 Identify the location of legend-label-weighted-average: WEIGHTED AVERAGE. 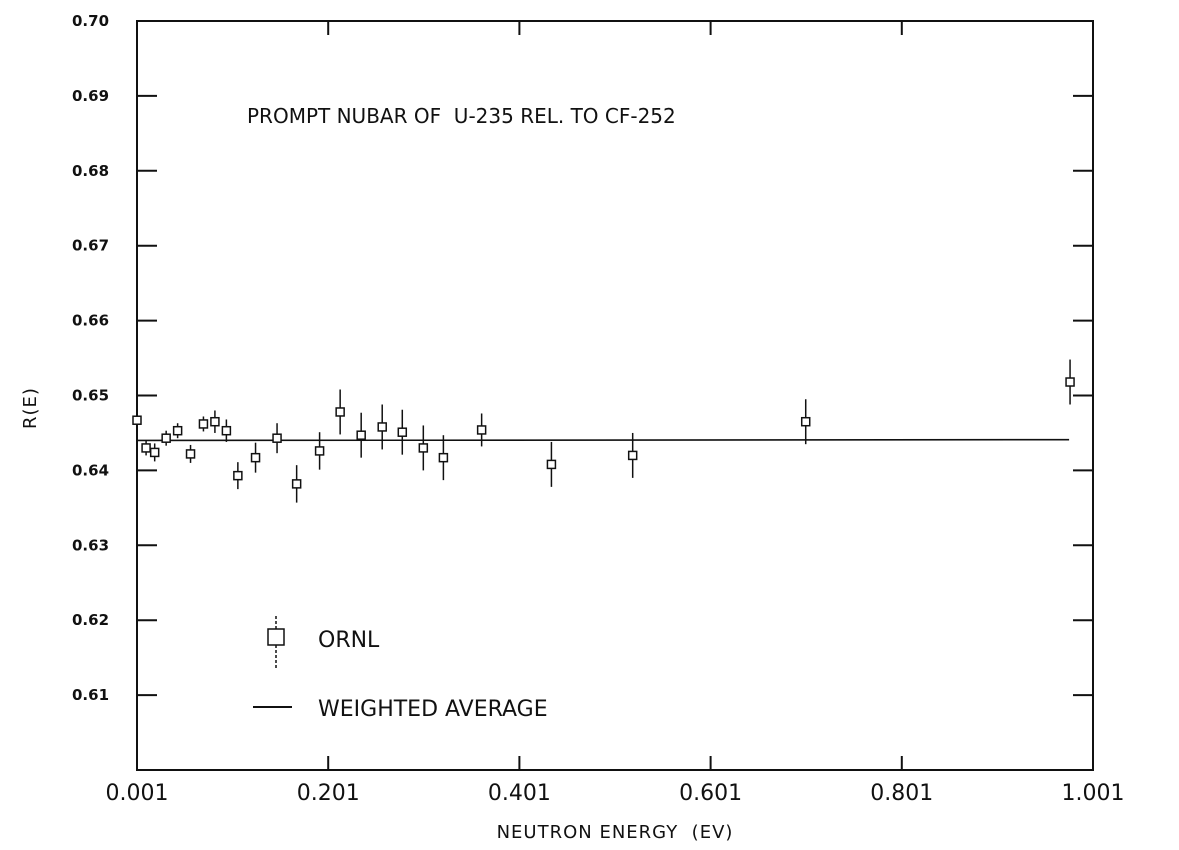
(433, 709).